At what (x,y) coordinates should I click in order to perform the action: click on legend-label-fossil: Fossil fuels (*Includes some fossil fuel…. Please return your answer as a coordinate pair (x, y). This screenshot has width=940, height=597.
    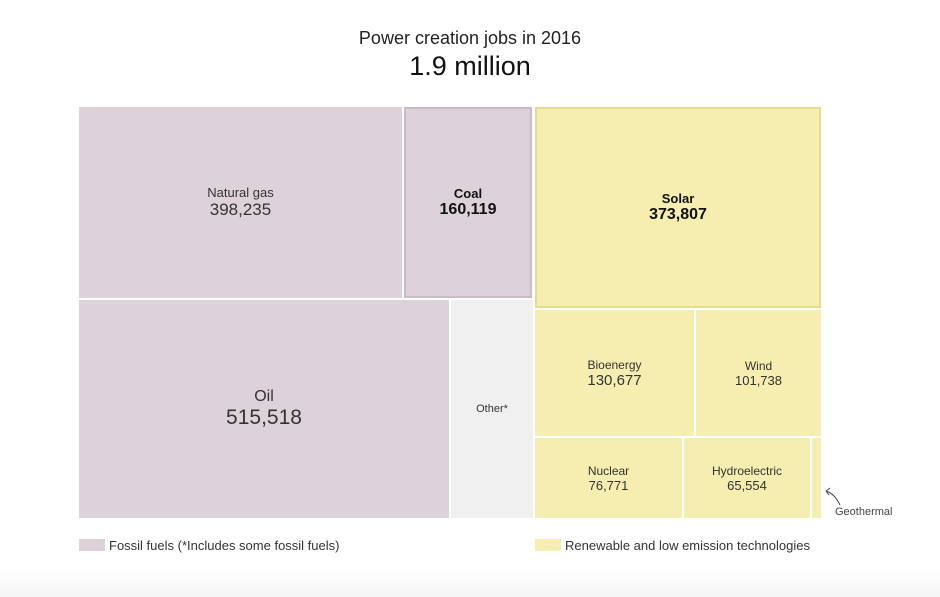
    Looking at the image, I should click on (224, 545).